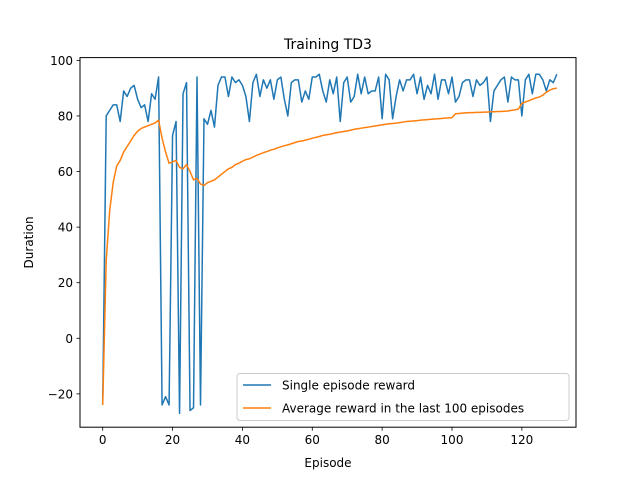 This screenshot has height=480, width=640. Describe the element at coordinates (172, 440) in the screenshot. I see `x-tick-label-1: 20` at that location.